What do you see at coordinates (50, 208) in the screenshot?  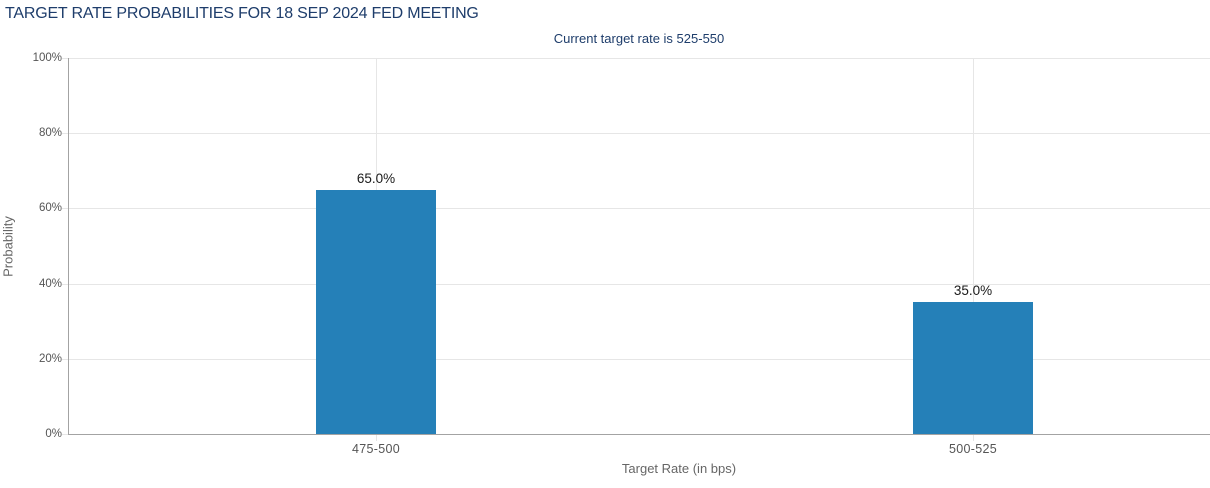 I see `y-tick-label: 60%` at bounding box center [50, 208].